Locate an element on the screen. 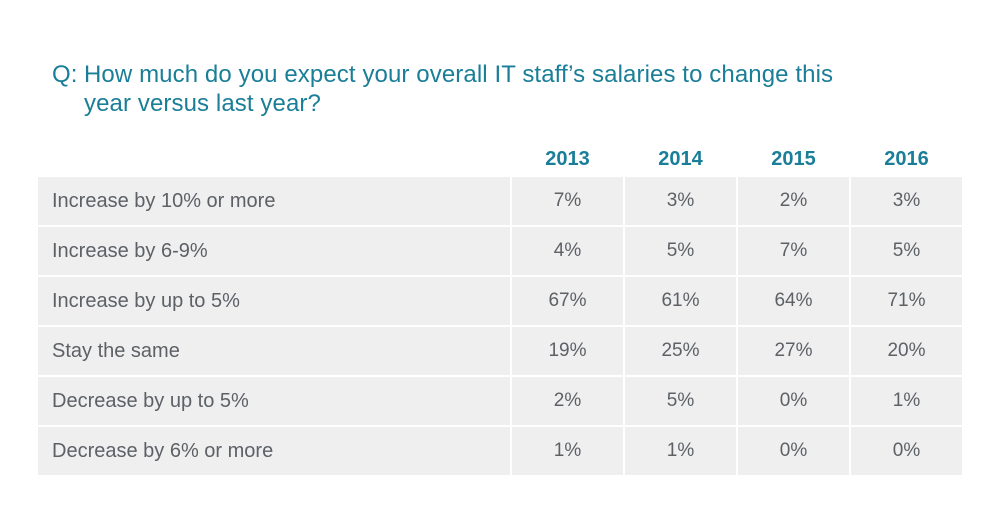 Image resolution: width=1000 pixels, height=531 pixels. column-header: 2014 is located at coordinates (680, 159).